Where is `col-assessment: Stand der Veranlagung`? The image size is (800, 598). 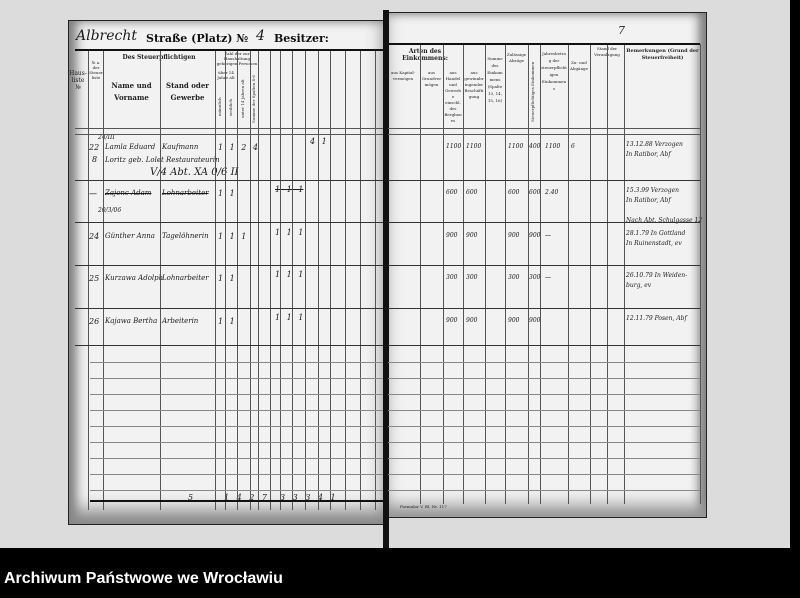
col-assessment: Stand der Veranlagung is located at coordinates (607, 51).